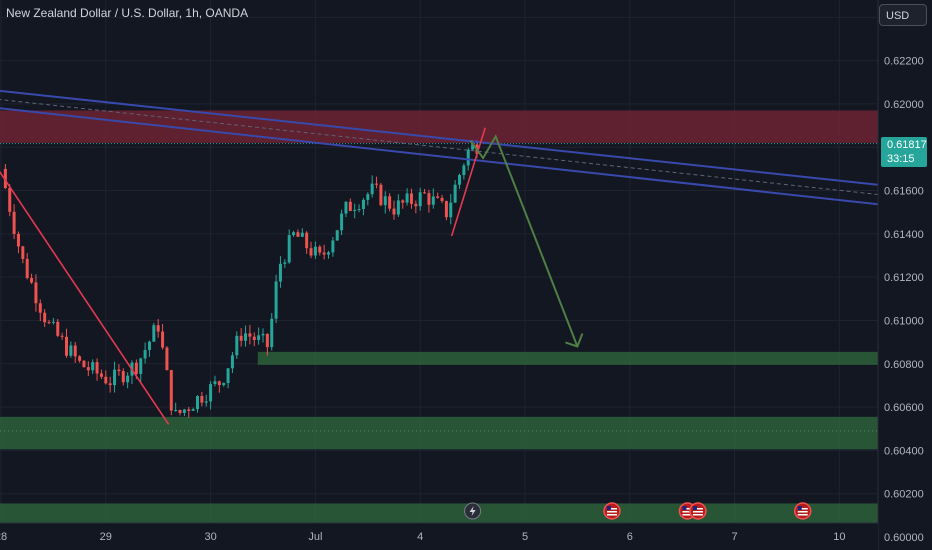 This screenshot has width=932, height=550. Describe the element at coordinates (525, 537) in the screenshot. I see `time-tick-label: 5` at that location.